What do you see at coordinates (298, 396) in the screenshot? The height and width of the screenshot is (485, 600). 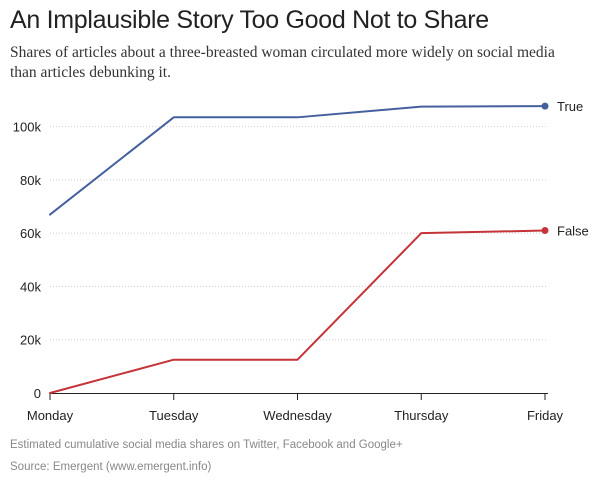 I see `x-axis` at bounding box center [298, 396].